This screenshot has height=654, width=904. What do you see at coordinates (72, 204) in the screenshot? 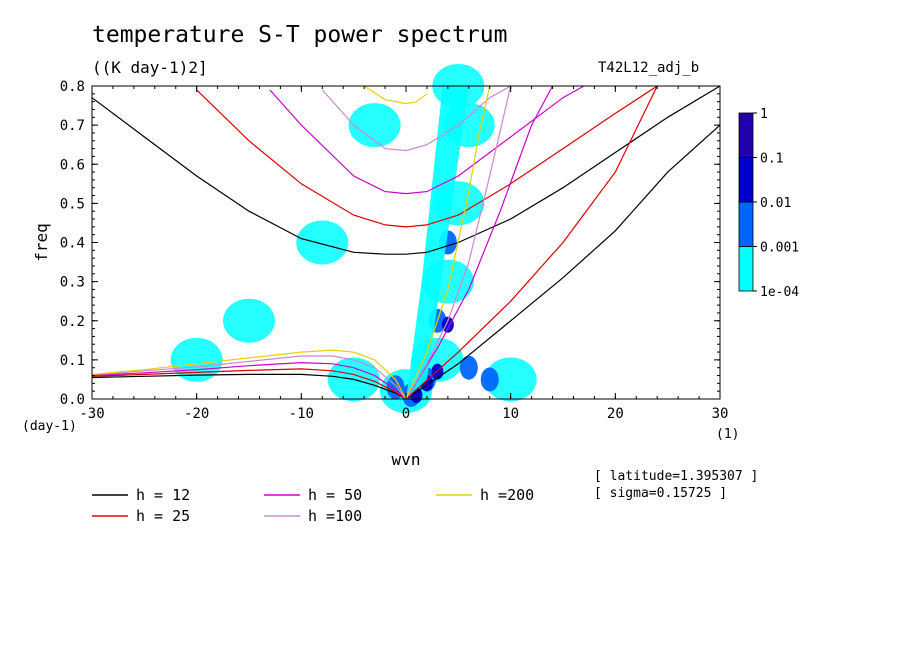
I see `y-tick-label: 0.5` at bounding box center [72, 204].